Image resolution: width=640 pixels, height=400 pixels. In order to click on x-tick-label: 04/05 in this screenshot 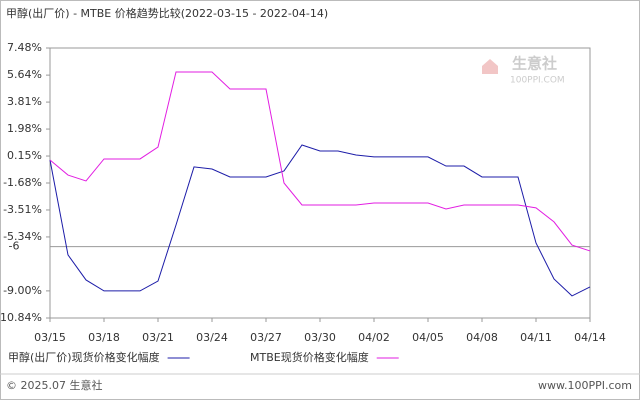, I will do `click(428, 337)`.